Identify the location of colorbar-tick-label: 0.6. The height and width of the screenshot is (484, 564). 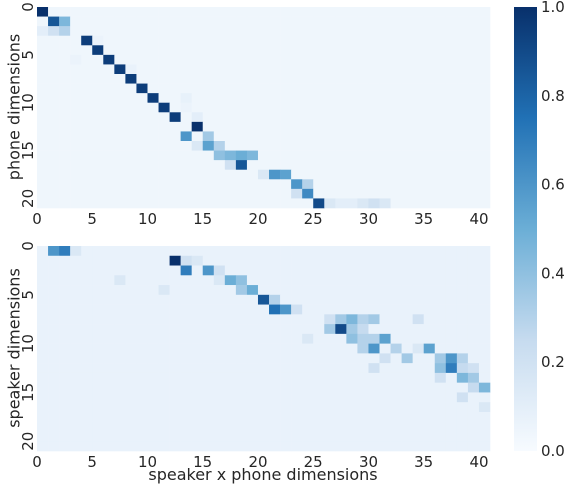
(552, 185).